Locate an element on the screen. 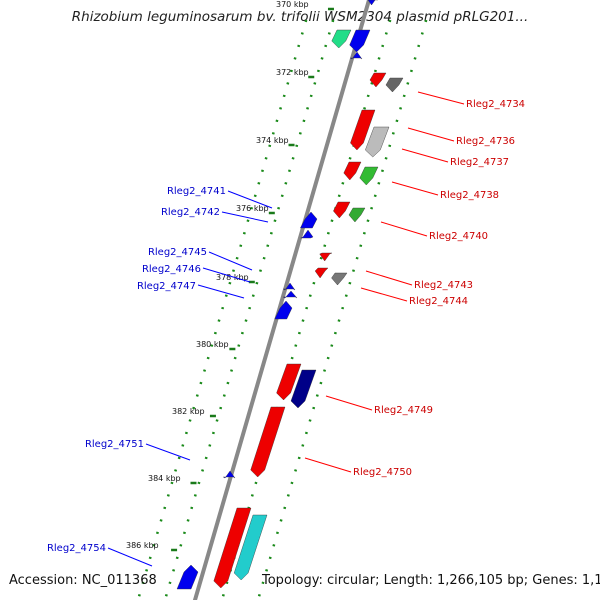 This screenshot has height=600, width=600. tick-label: 378 kbp is located at coordinates (232, 277).